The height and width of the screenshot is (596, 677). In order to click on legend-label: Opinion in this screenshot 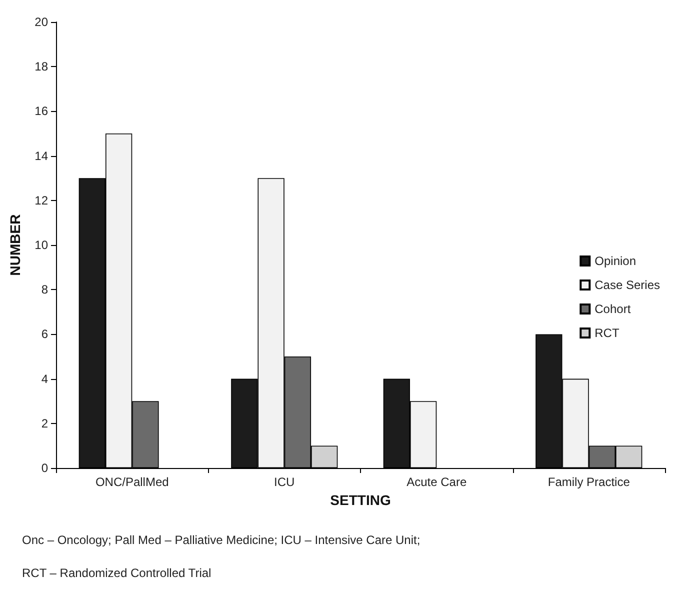, I will do `click(615, 261)`.